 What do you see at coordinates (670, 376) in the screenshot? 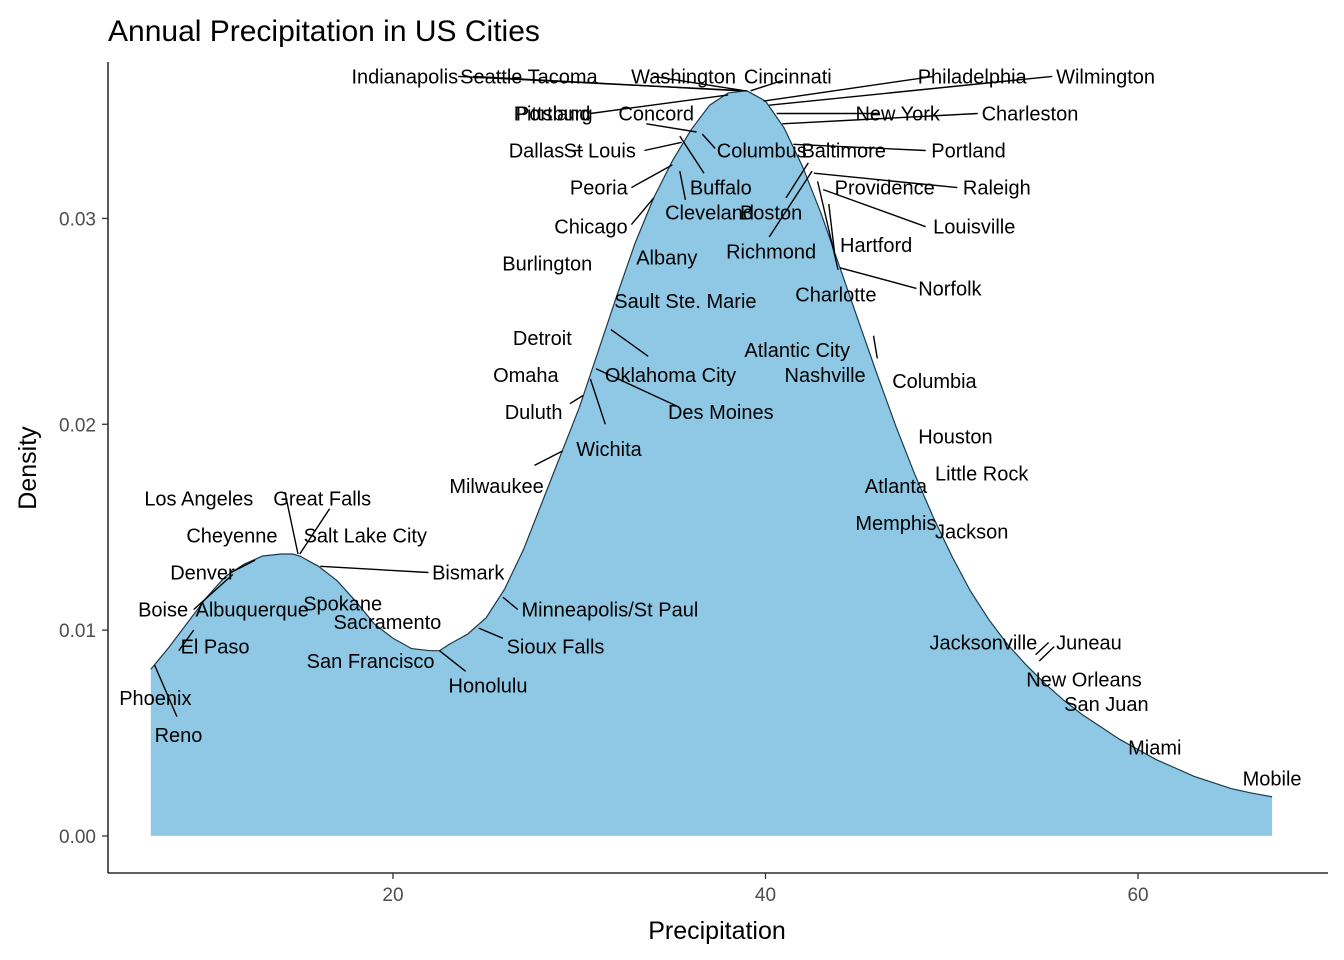
I see `city-label: Oklahoma City` at bounding box center [670, 376].